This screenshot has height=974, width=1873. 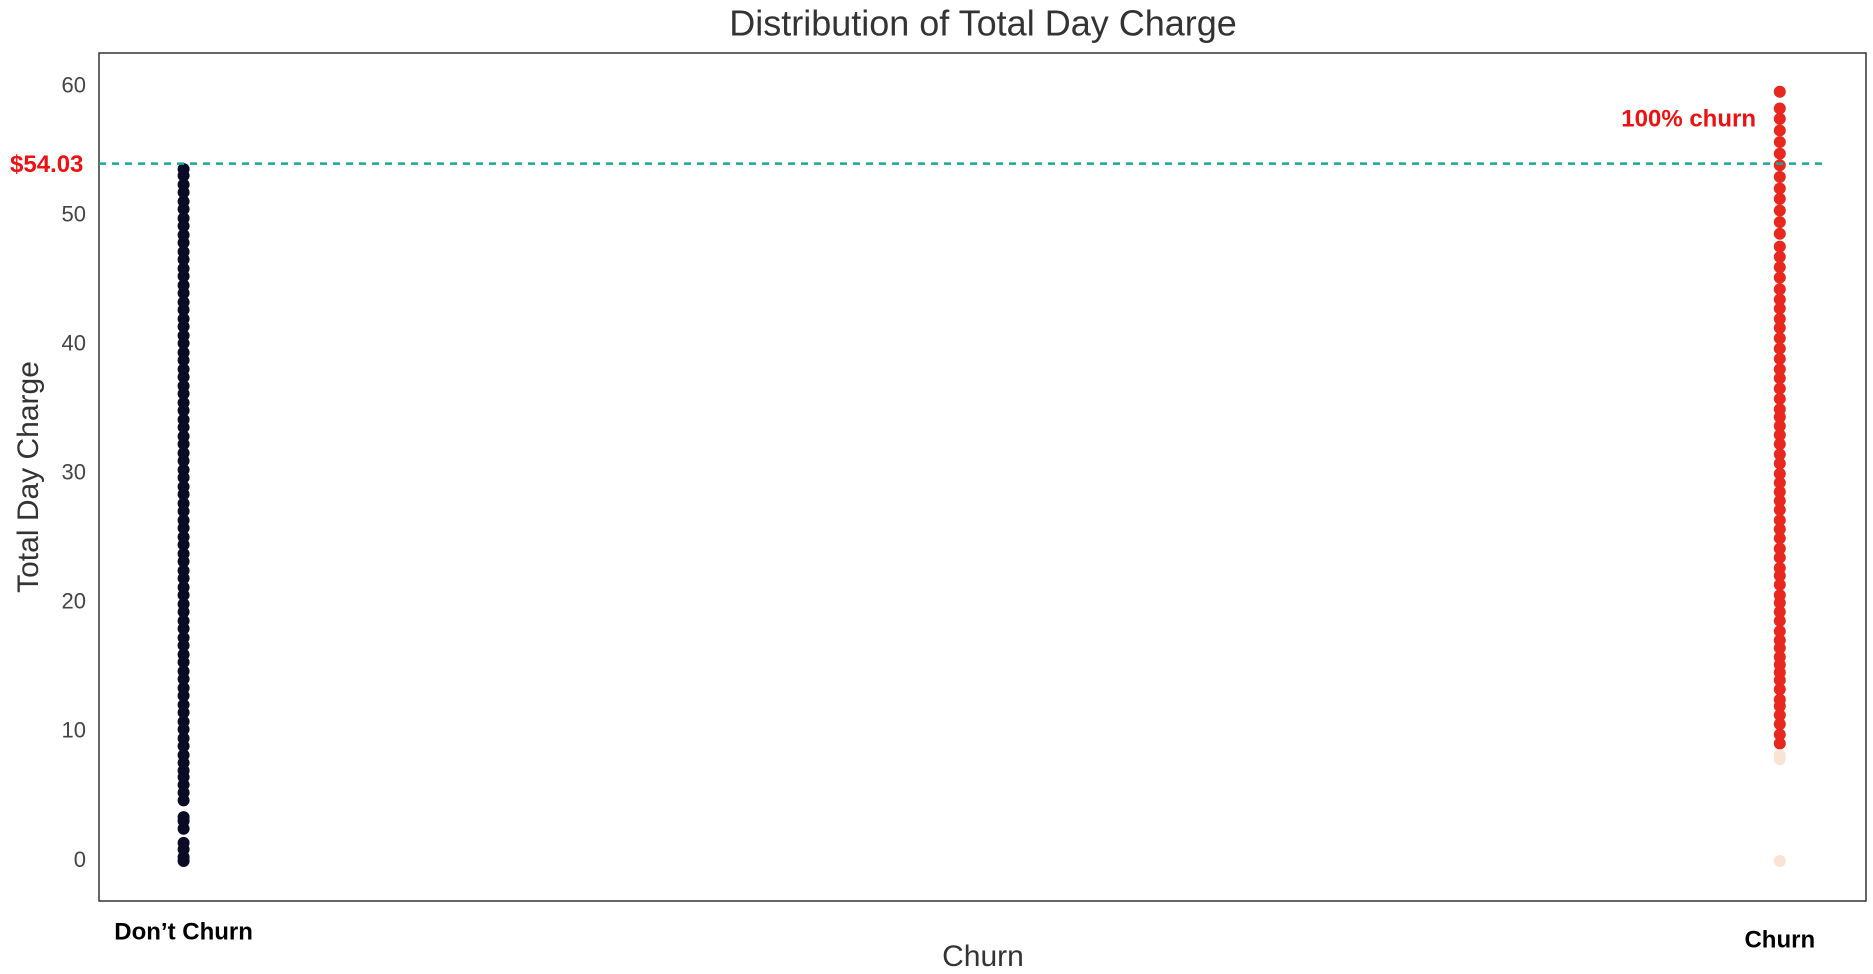 What do you see at coordinates (46, 164) in the screenshot?
I see `threshold-label: $54.03` at bounding box center [46, 164].